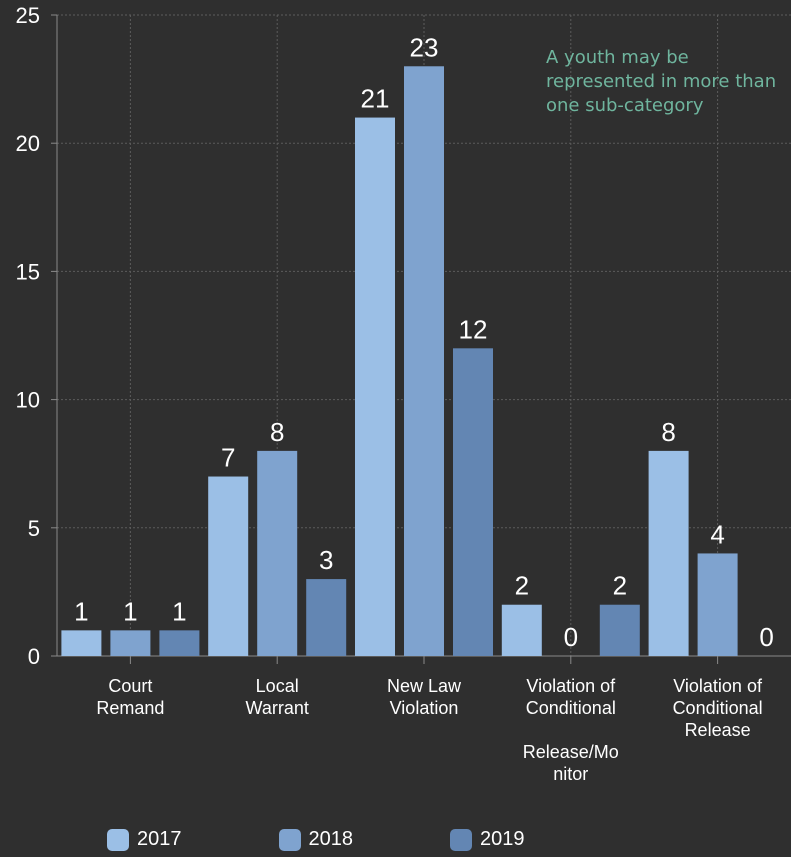  Describe the element at coordinates (130, 686) in the screenshot. I see `x-tick-label-line: Court` at that location.